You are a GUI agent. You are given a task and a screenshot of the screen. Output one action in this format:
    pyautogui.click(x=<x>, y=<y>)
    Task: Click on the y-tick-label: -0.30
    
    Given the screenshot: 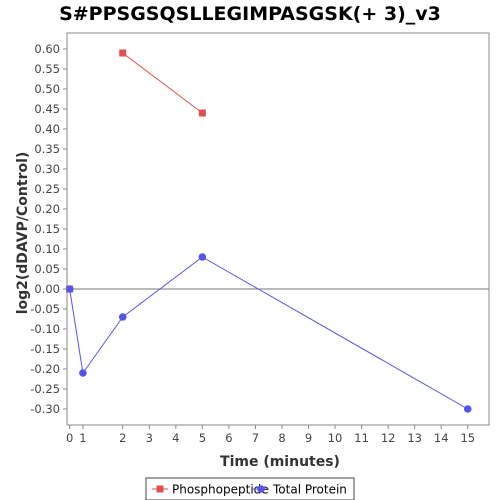 What is the action you would take?
    pyautogui.click(x=45, y=409)
    